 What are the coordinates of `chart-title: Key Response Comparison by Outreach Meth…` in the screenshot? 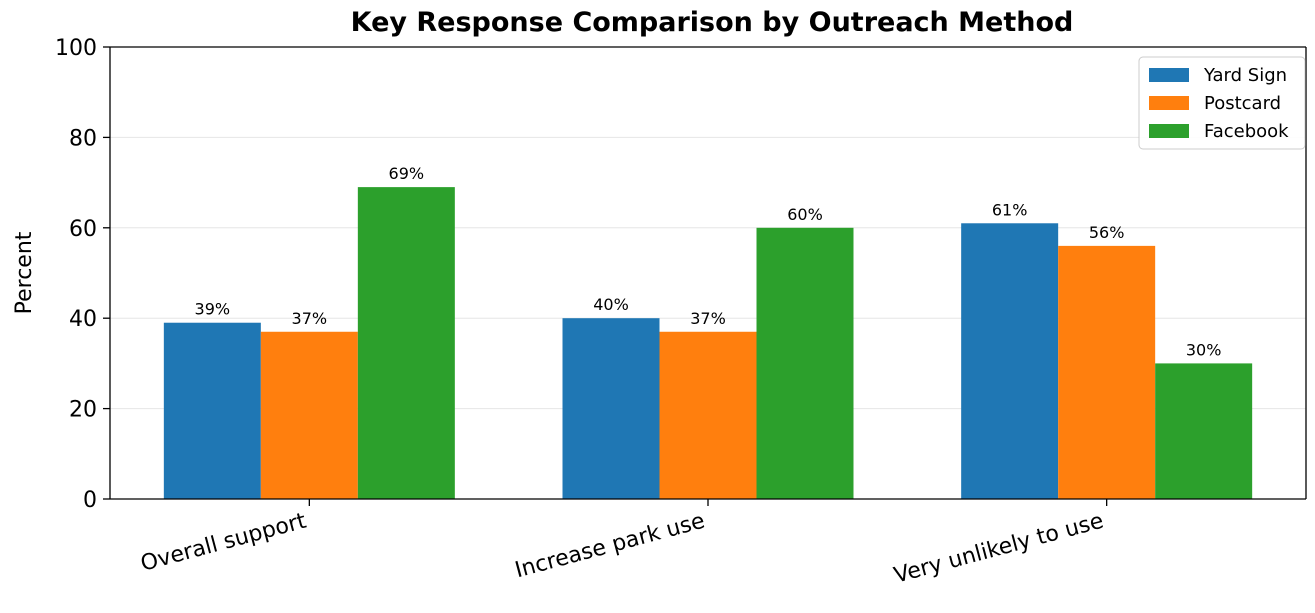 It's located at (712, 22).